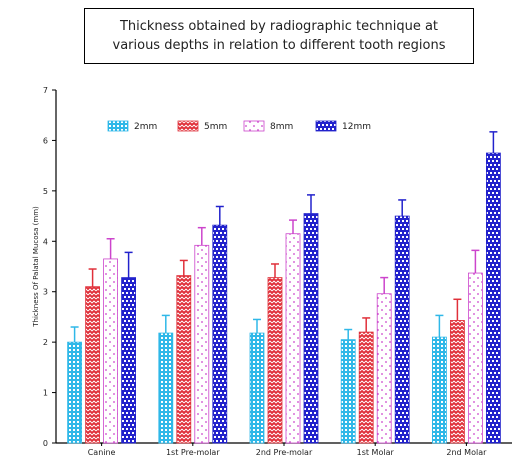 This screenshot has height=458, width=516. What do you see at coordinates (118, 126) in the screenshot?
I see `legend-swatch-2mm` at bounding box center [118, 126].